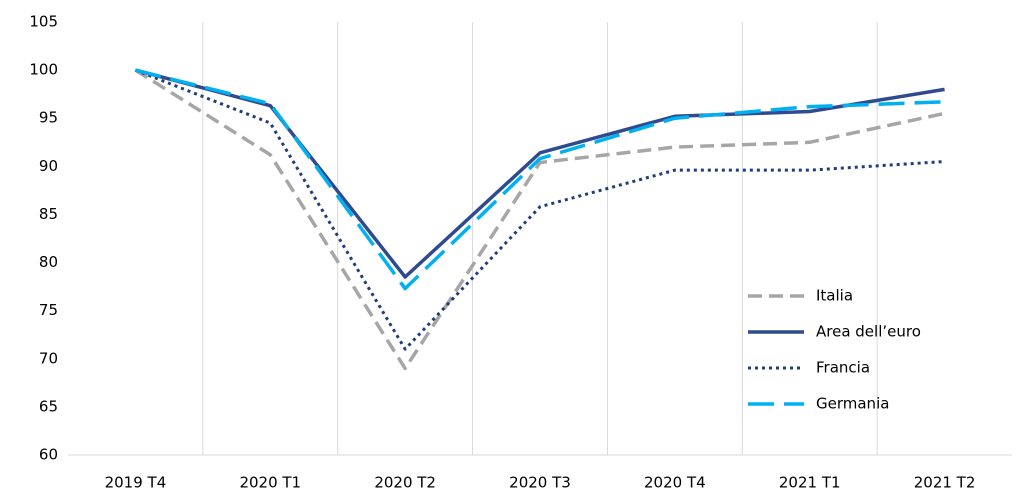  I want to click on legend-label: Italia, so click(834, 296).